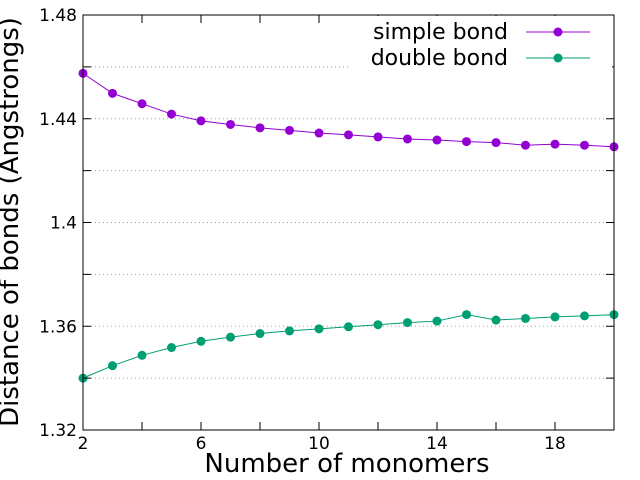  What do you see at coordinates (348, 110) in the screenshot?
I see `series-simple-bond` at bounding box center [348, 110].